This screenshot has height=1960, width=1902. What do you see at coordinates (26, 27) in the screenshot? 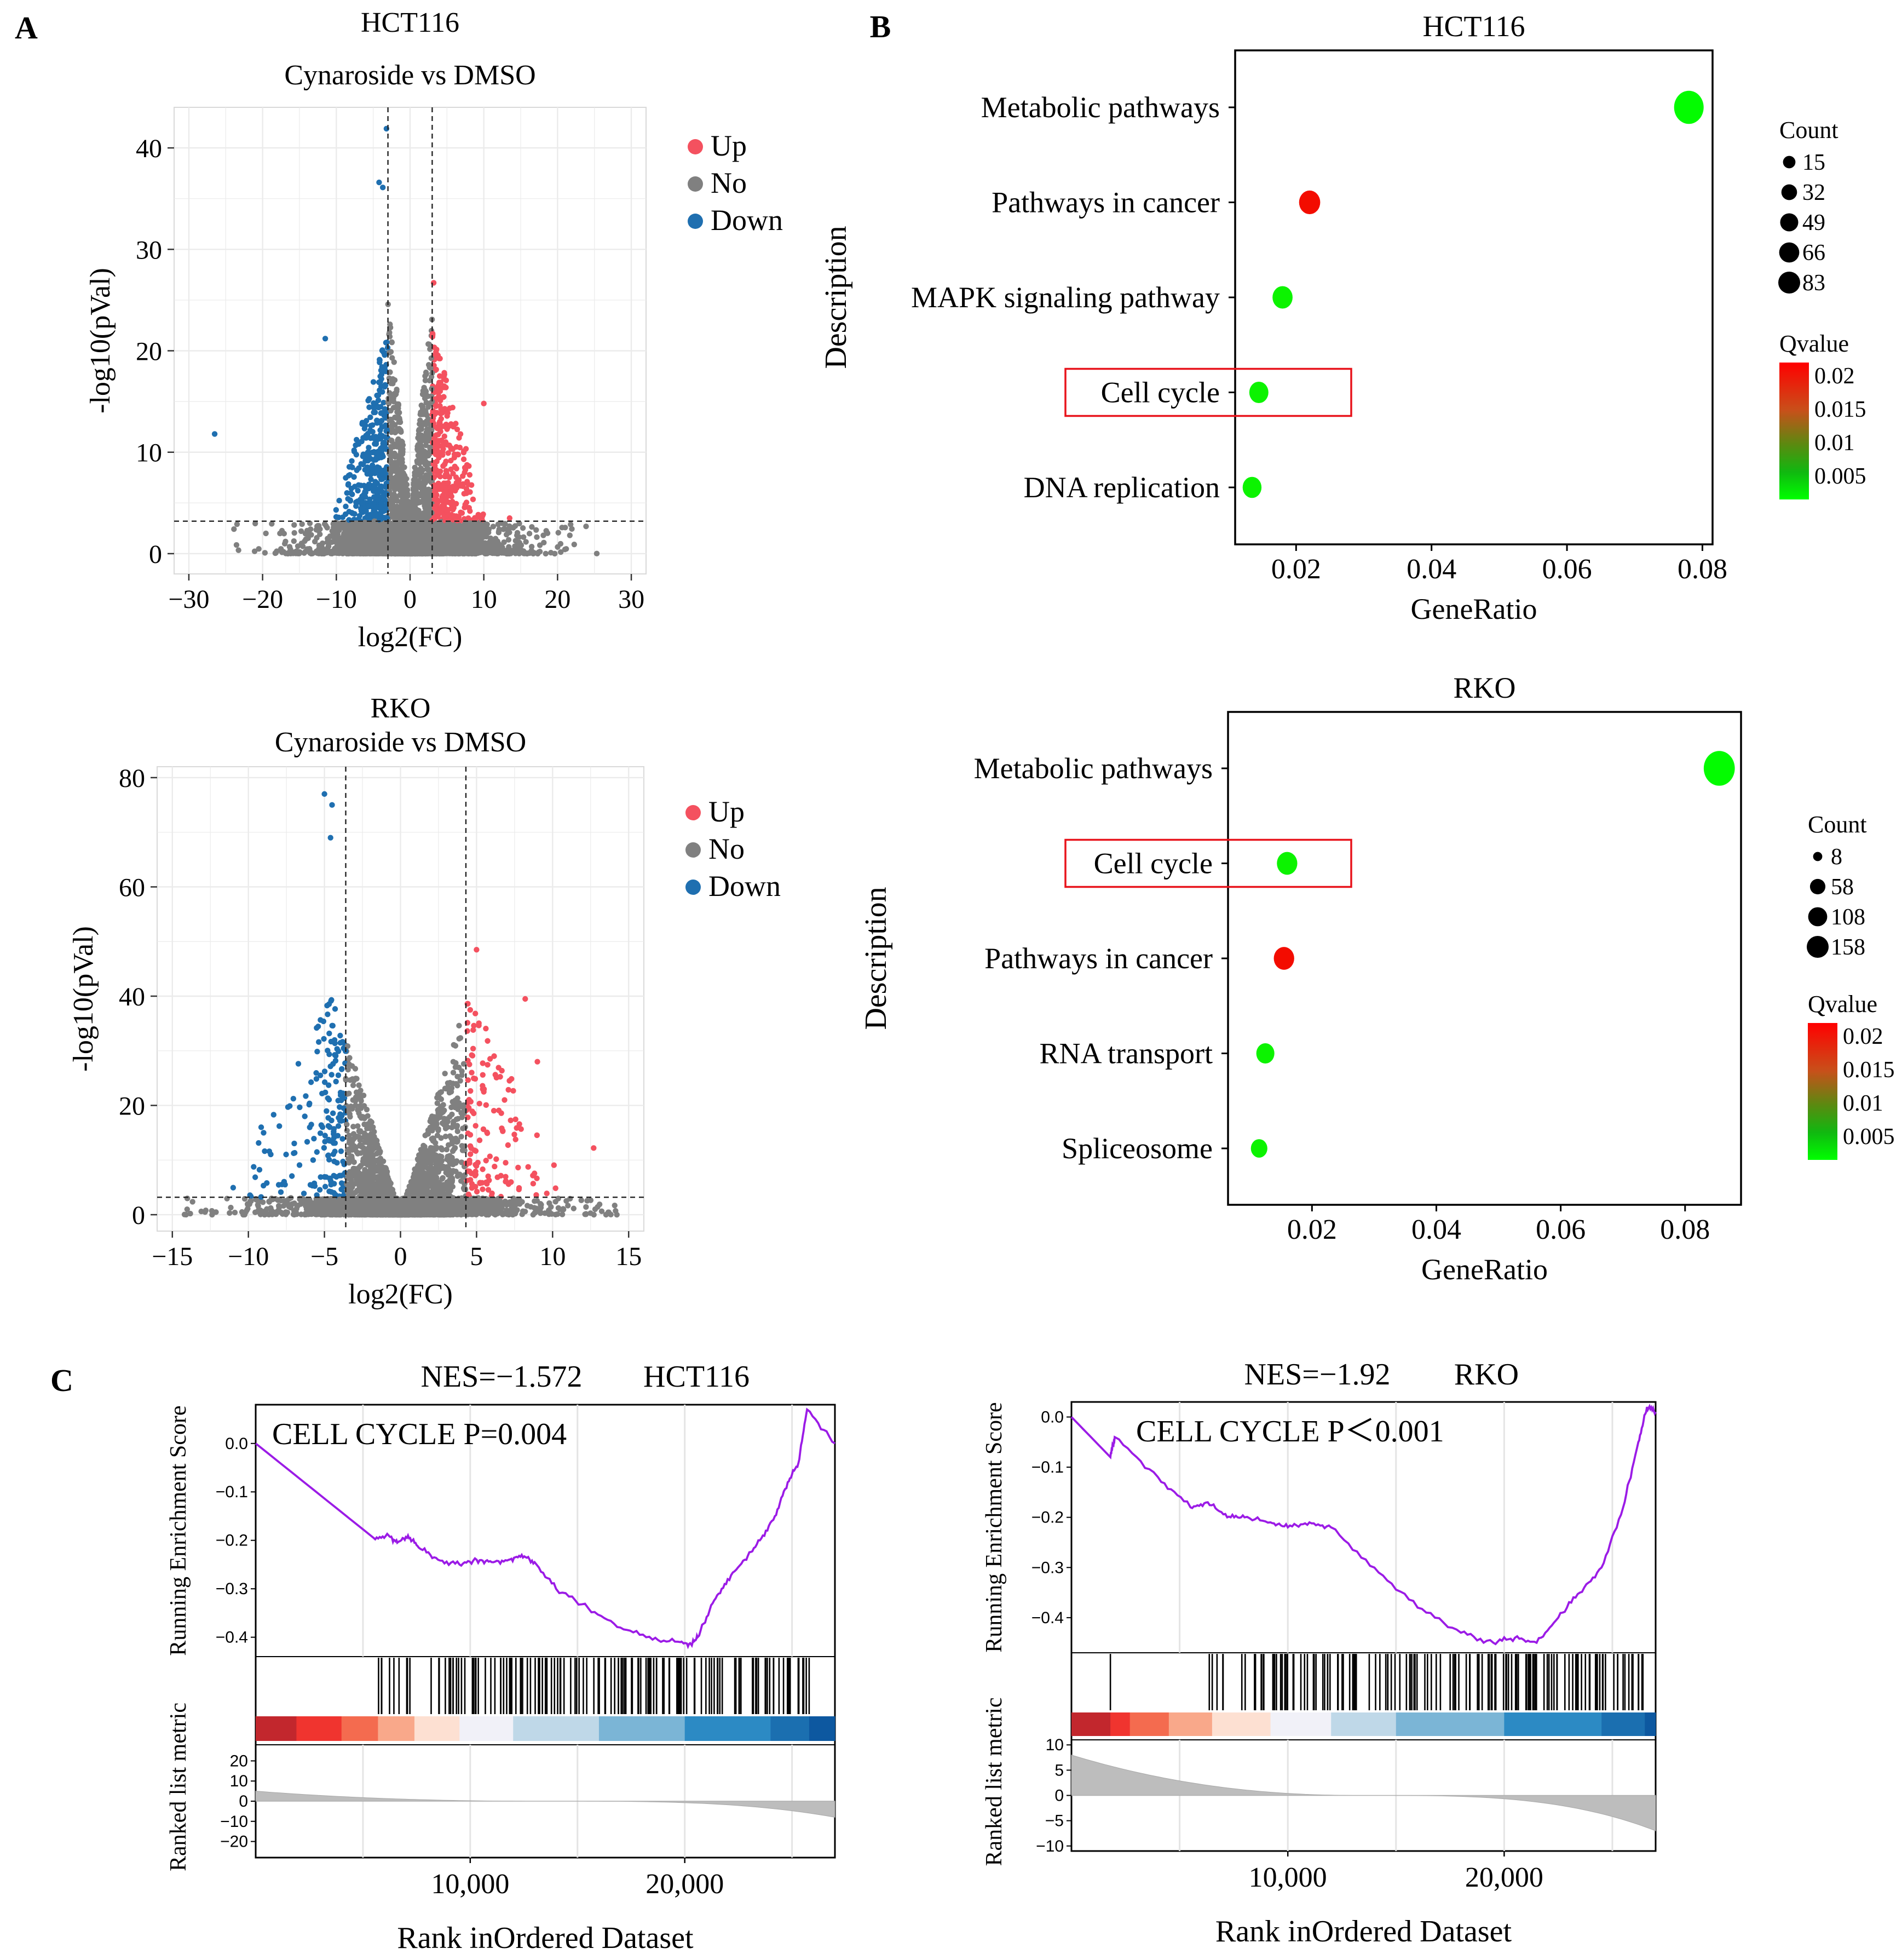
I see `panel-label-a: A` at bounding box center [26, 27].